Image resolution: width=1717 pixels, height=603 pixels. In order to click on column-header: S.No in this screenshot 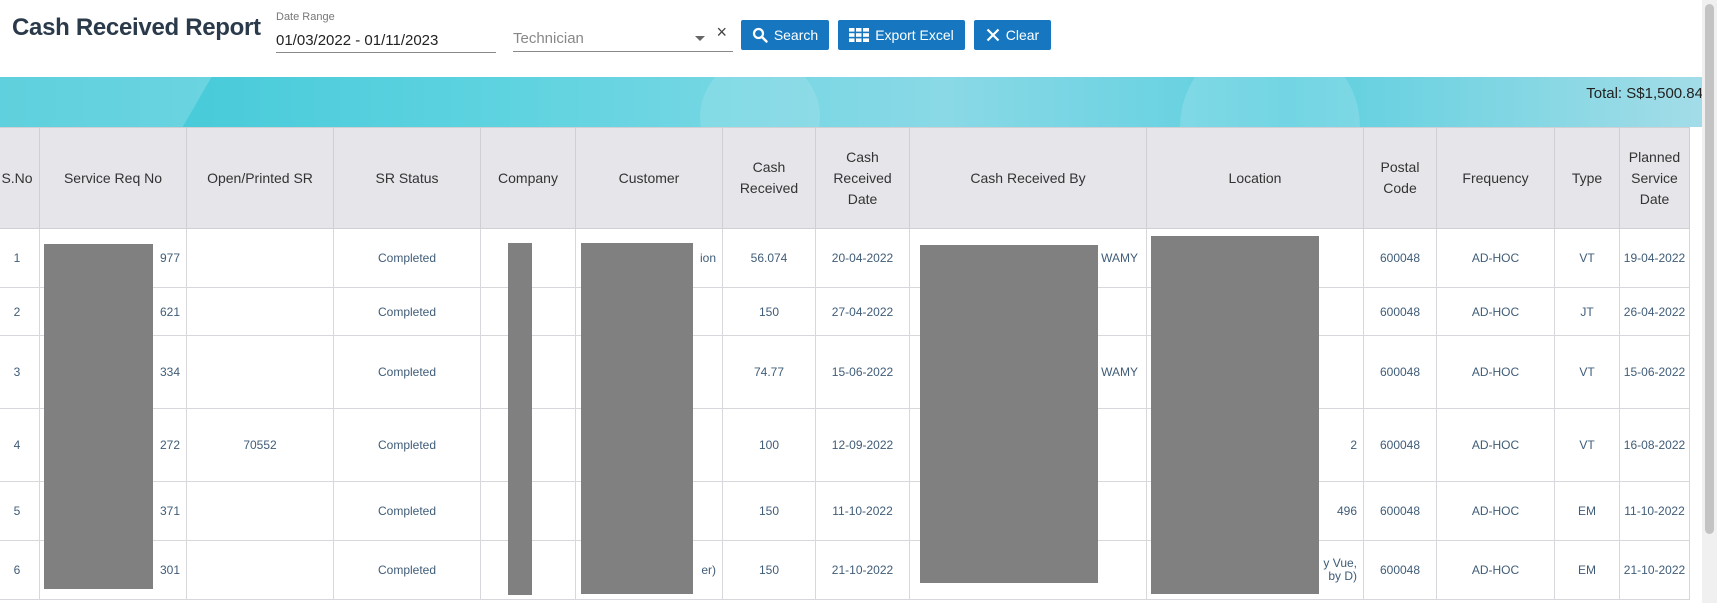, I will do `click(20, 178)`.